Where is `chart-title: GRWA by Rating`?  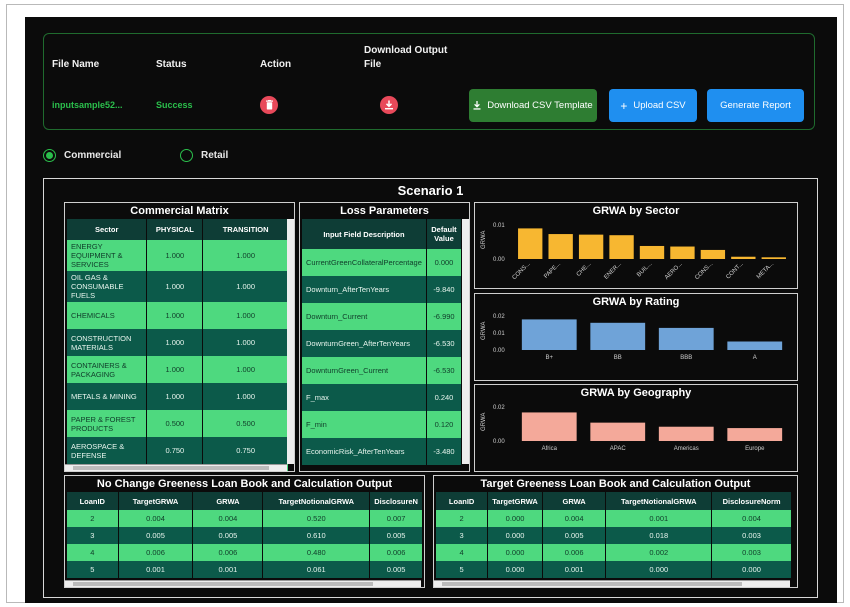 chart-title: GRWA by Rating is located at coordinates (636, 302).